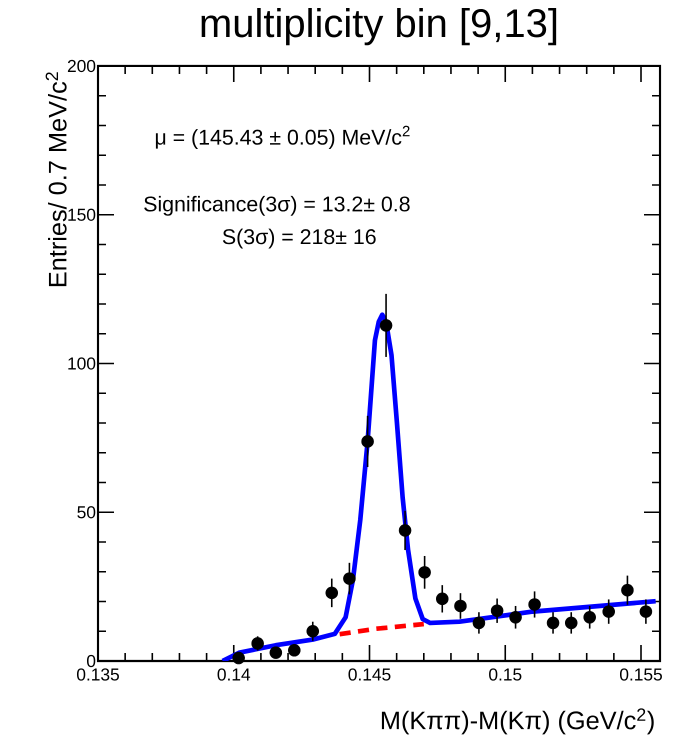 Image resolution: width=673 pixels, height=737 pixels. I want to click on chart-title: multiplicity bin [9,13], so click(379, 27).